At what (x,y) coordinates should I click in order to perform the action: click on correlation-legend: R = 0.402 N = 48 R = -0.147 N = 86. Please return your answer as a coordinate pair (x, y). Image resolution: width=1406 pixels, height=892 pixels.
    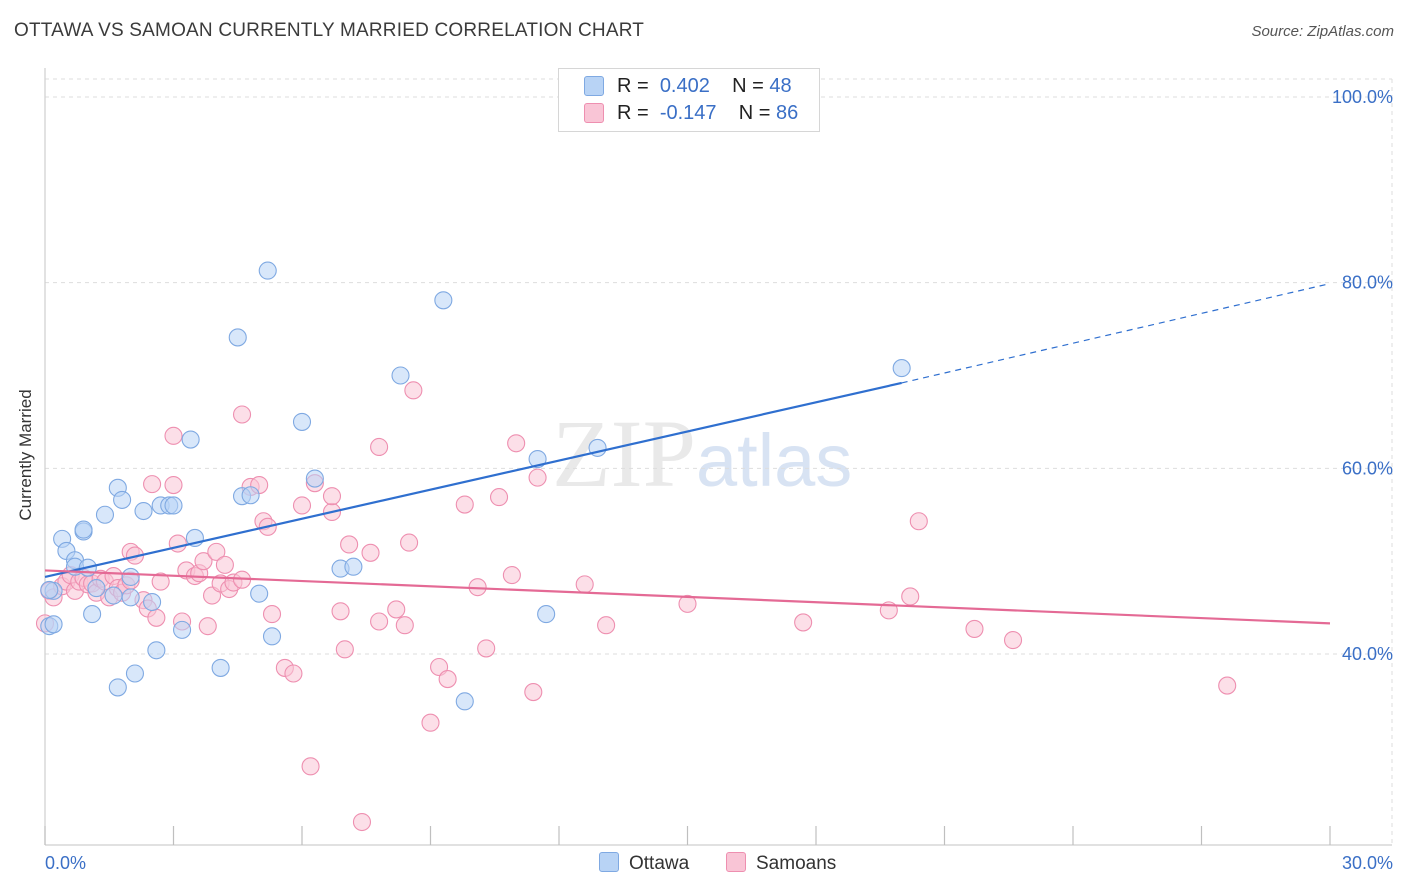
    Looking at the image, I should click on (689, 100).